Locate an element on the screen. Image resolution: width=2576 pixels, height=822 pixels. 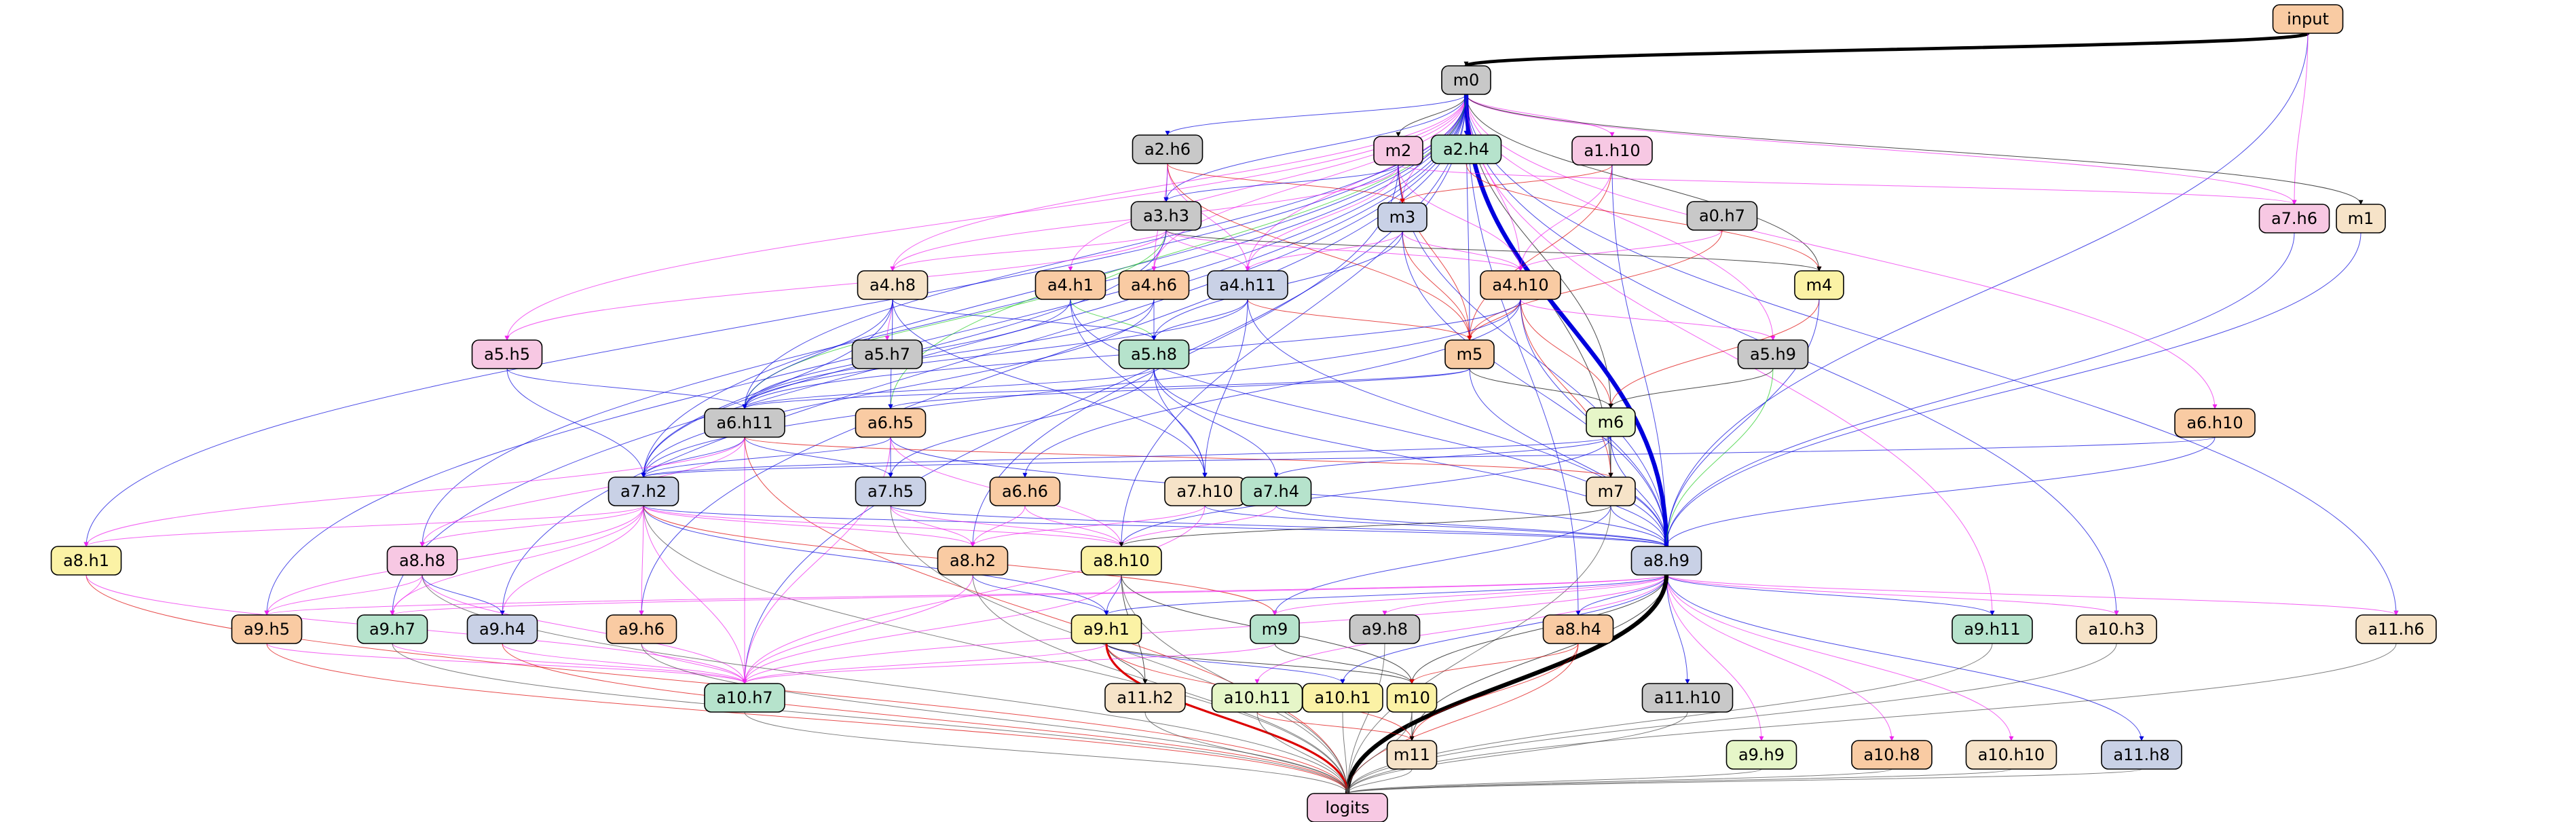
node-m0: m0 is located at coordinates (1466, 80).